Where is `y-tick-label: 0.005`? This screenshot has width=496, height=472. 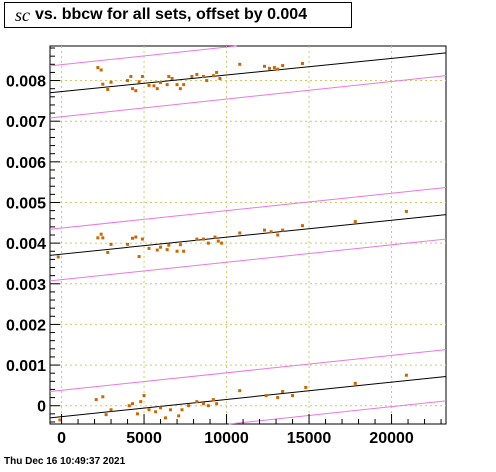
y-tick-label: 0.005 is located at coordinates (26, 203).